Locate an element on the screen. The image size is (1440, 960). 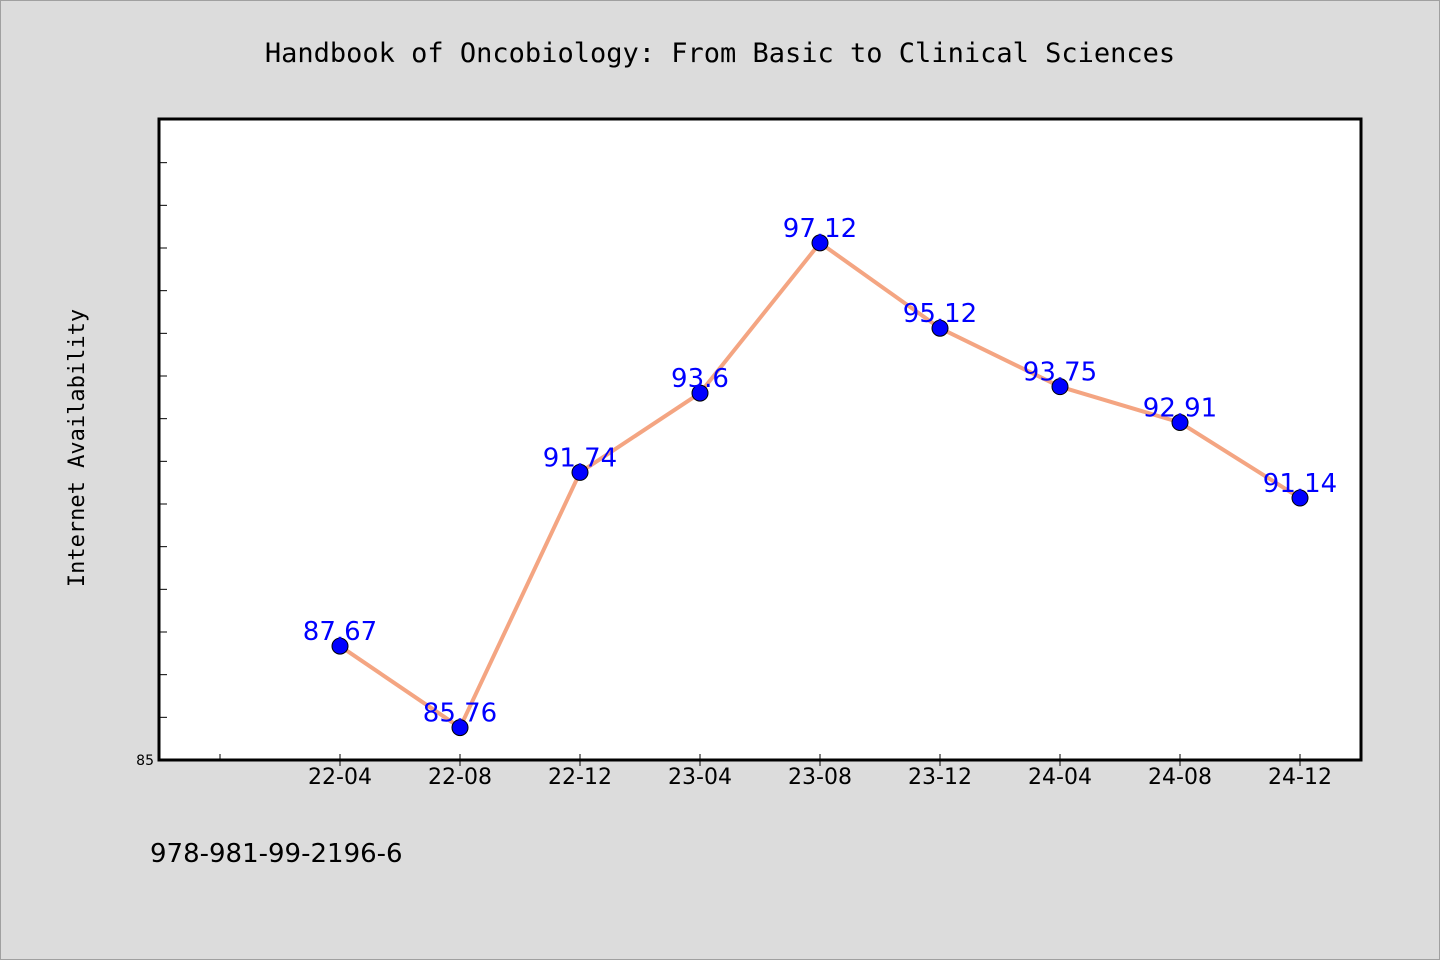
data-label: 93.75 is located at coordinates (1060, 373).